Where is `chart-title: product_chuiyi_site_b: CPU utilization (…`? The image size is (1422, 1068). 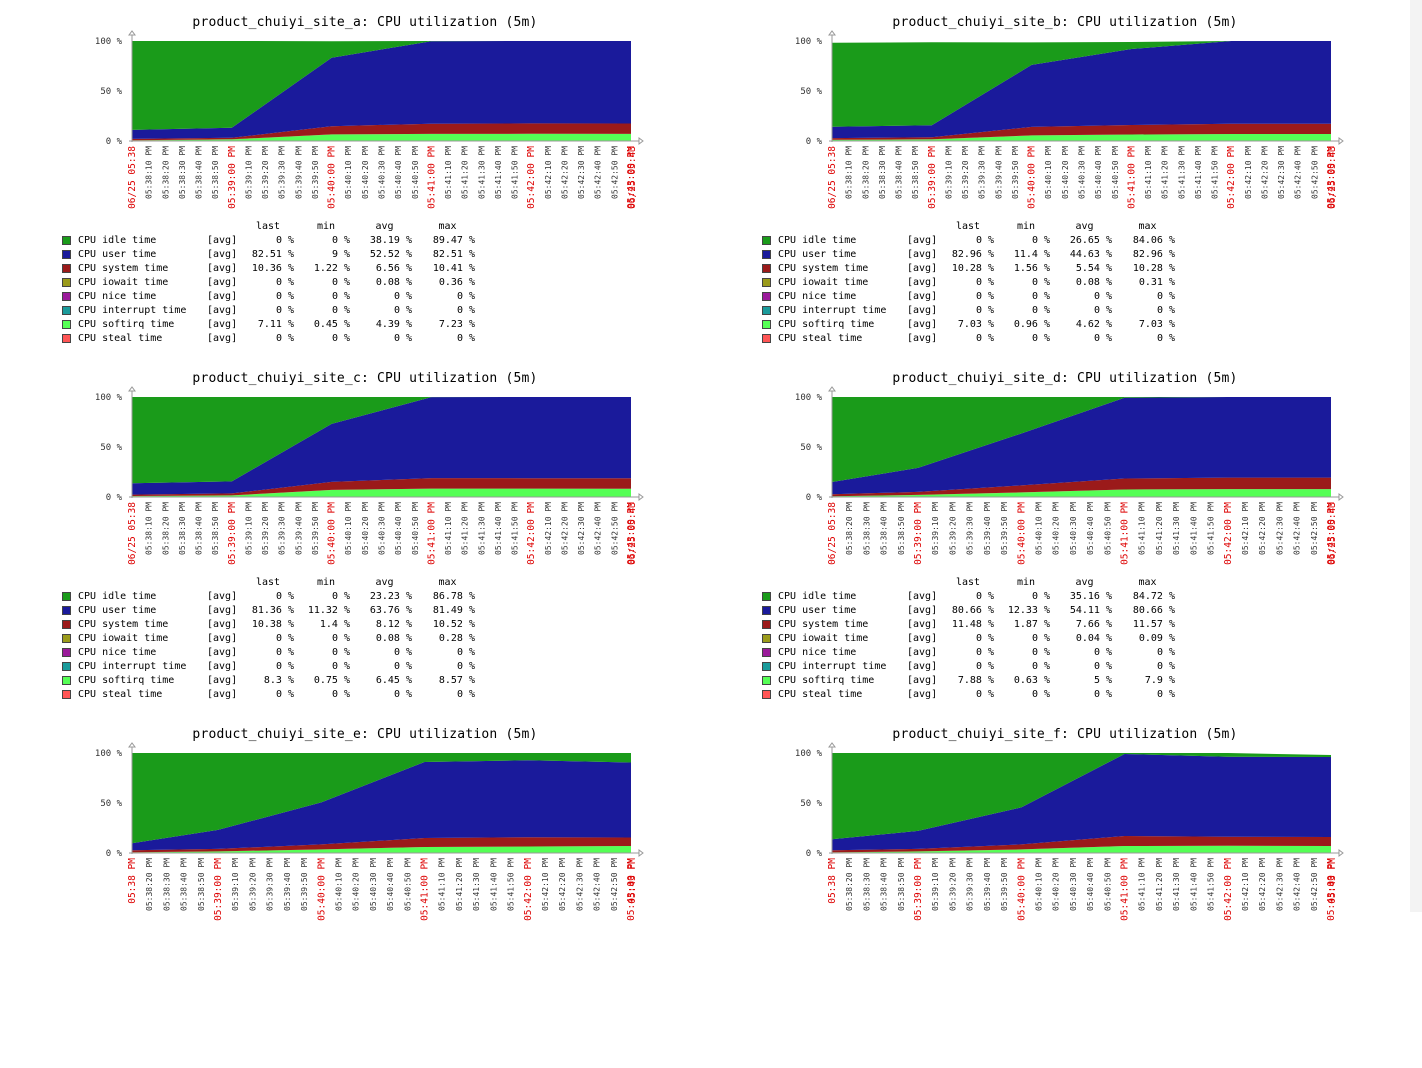 chart-title: product_chuiyi_site_b: CPU utilization (… is located at coordinates (1065, 22).